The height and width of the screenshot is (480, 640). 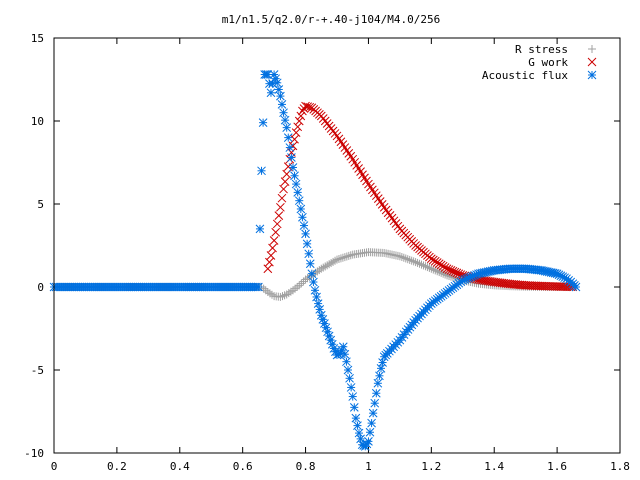 What do you see at coordinates (34, 453) in the screenshot?
I see `y-tick-label: -10` at bounding box center [34, 453].